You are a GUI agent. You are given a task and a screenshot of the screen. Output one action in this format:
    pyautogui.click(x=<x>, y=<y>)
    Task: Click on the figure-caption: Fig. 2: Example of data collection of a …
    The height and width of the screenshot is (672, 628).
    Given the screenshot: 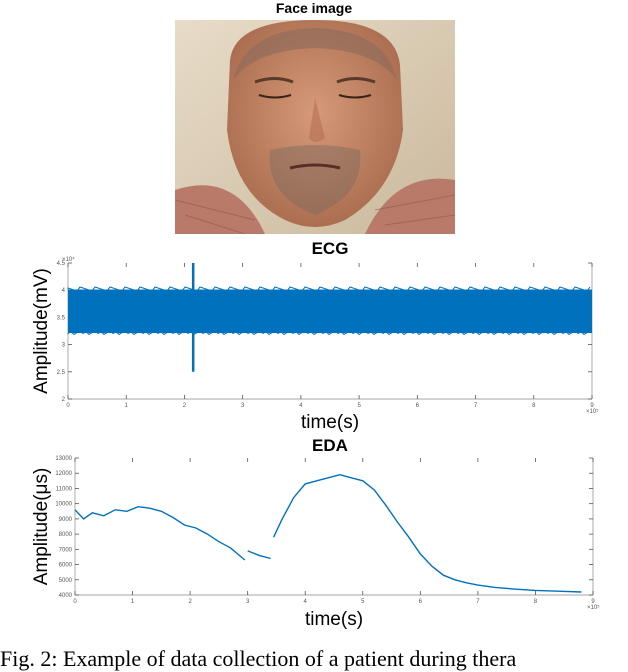 What is the action you would take?
    pyautogui.click(x=258, y=658)
    